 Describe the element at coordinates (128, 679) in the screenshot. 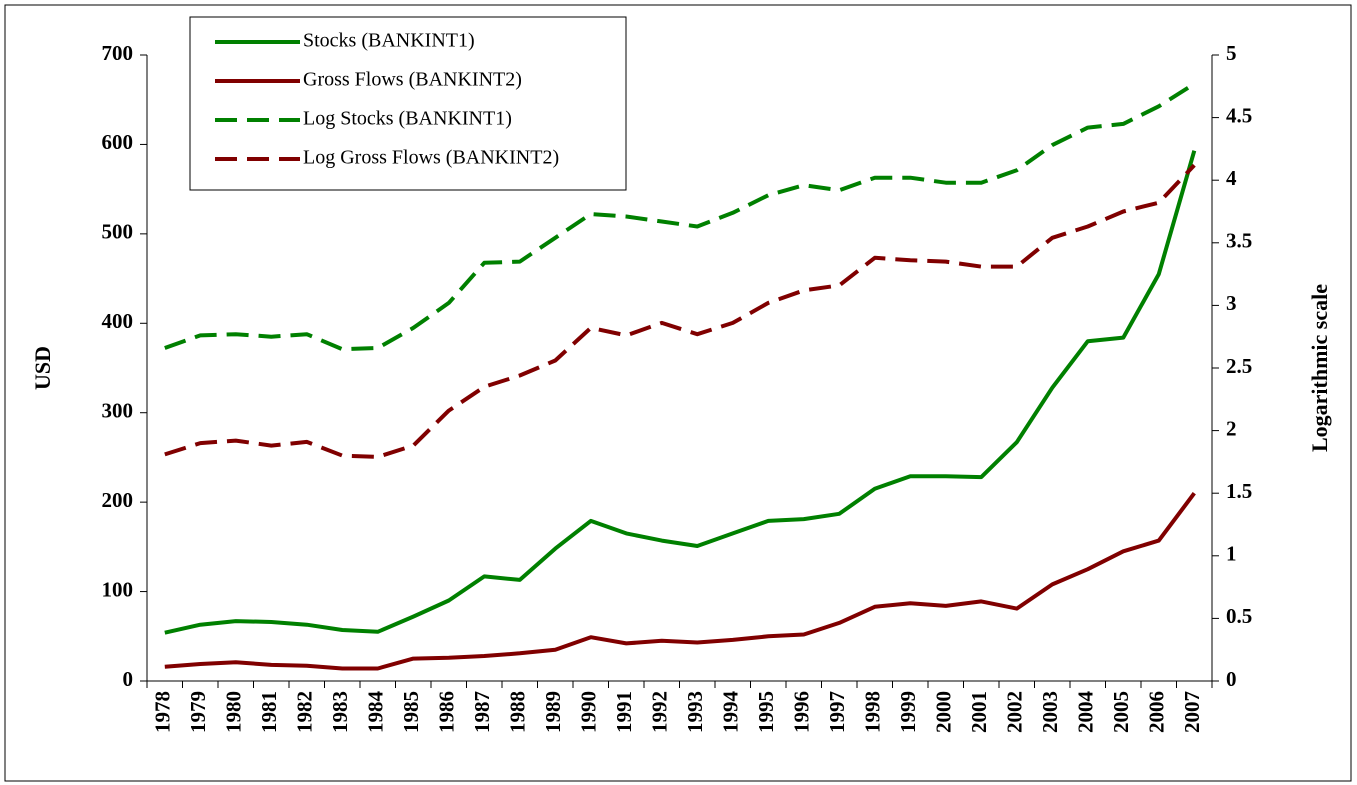

I see `y-tick-label: 0` at that location.